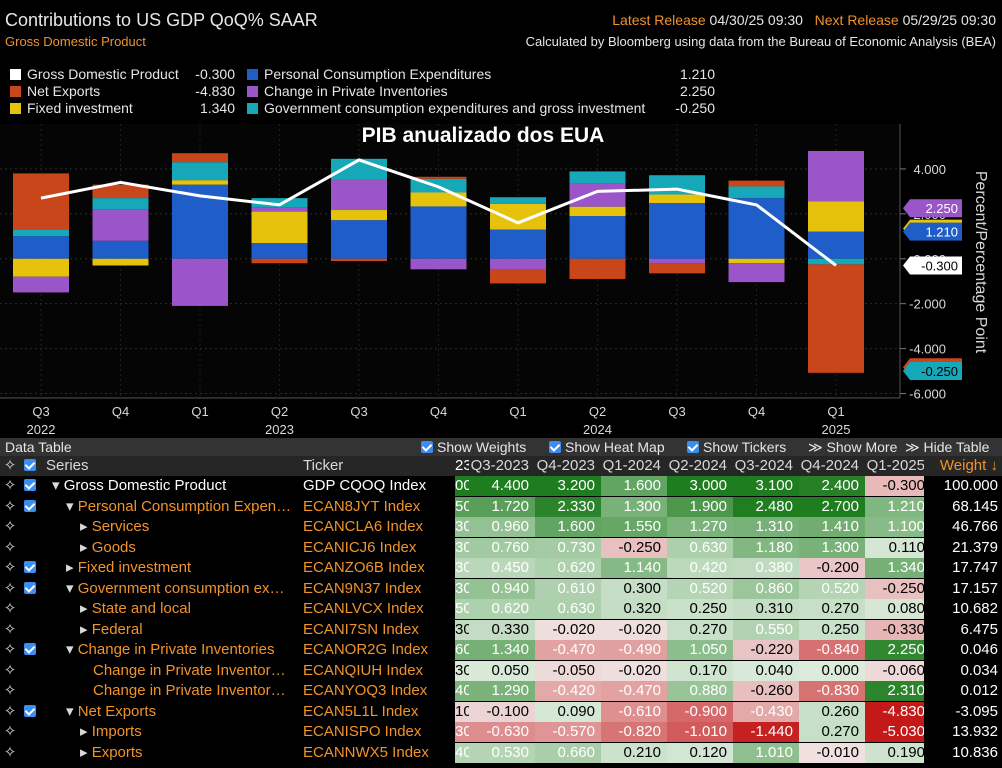 The height and width of the screenshot is (768, 1002). Describe the element at coordinates (94, 74) in the screenshot. I see `legend-item-gdp: Gross Domestic Product` at that location.